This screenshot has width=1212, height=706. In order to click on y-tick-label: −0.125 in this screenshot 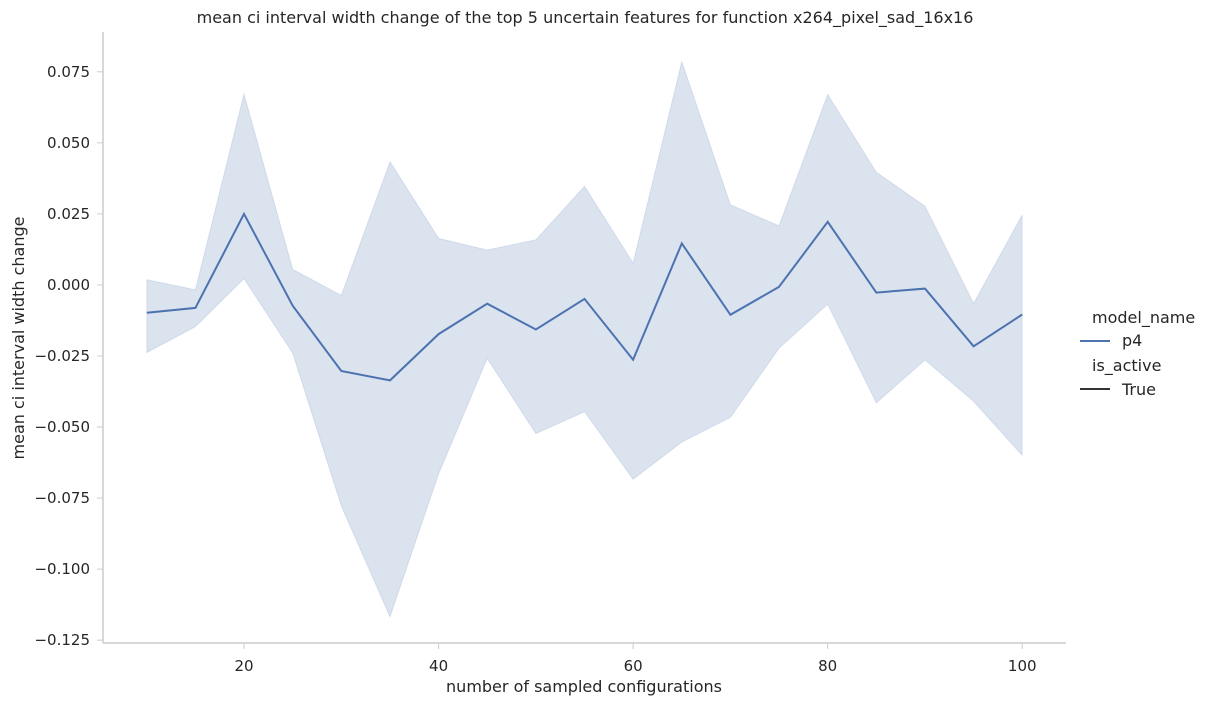, I will do `click(62, 640)`.